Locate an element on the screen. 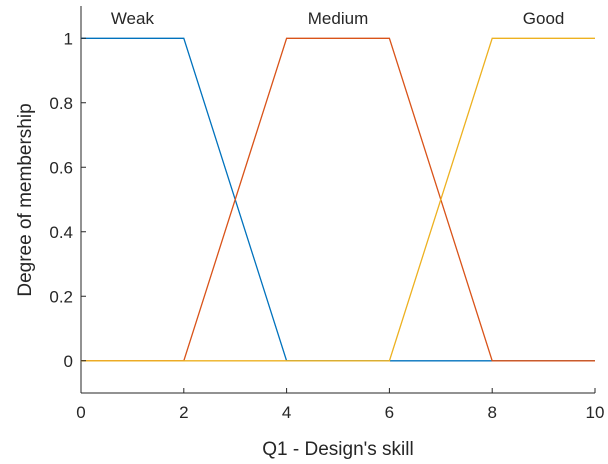 The height and width of the screenshot is (464, 608). x-tick-label: 10 is located at coordinates (595, 412).